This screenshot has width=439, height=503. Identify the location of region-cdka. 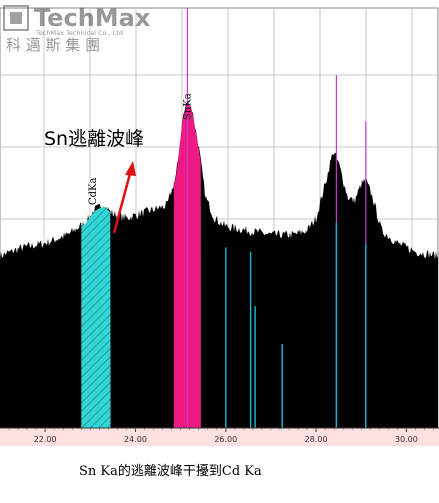
(96, 317).